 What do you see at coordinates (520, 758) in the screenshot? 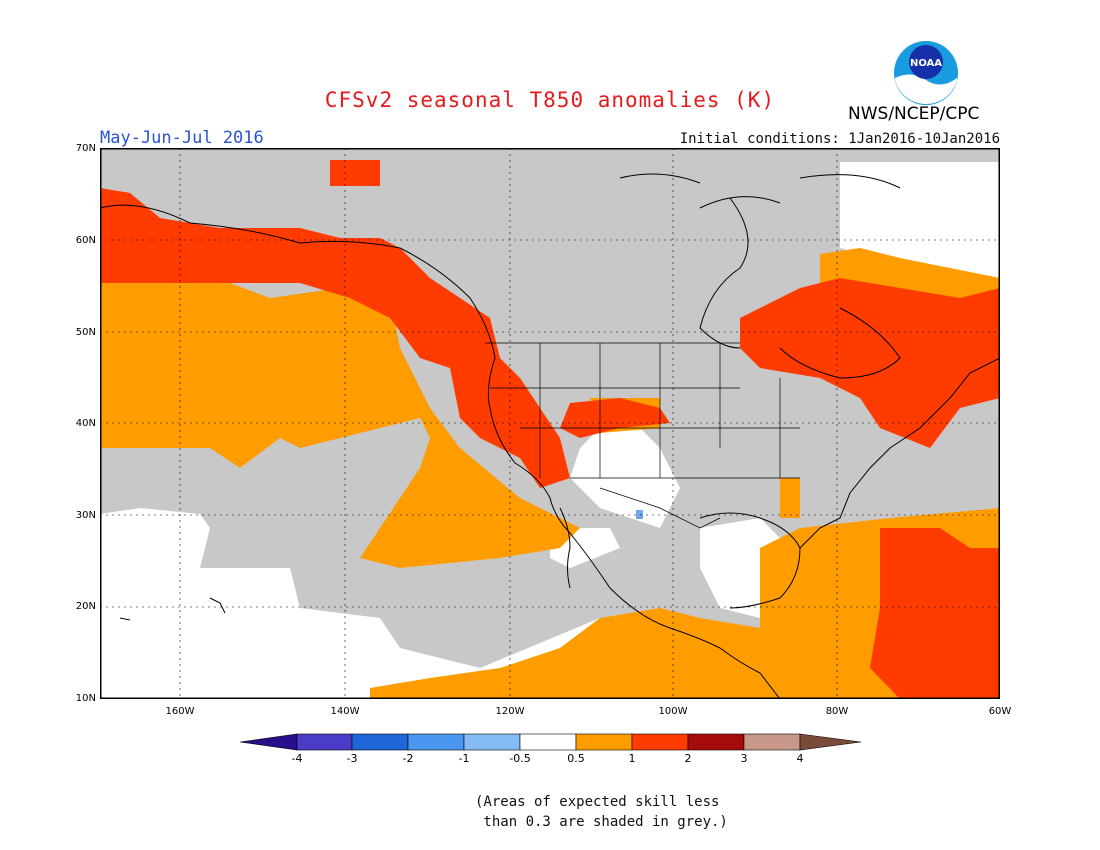
I see `legend-tick: -0.5` at bounding box center [520, 758].